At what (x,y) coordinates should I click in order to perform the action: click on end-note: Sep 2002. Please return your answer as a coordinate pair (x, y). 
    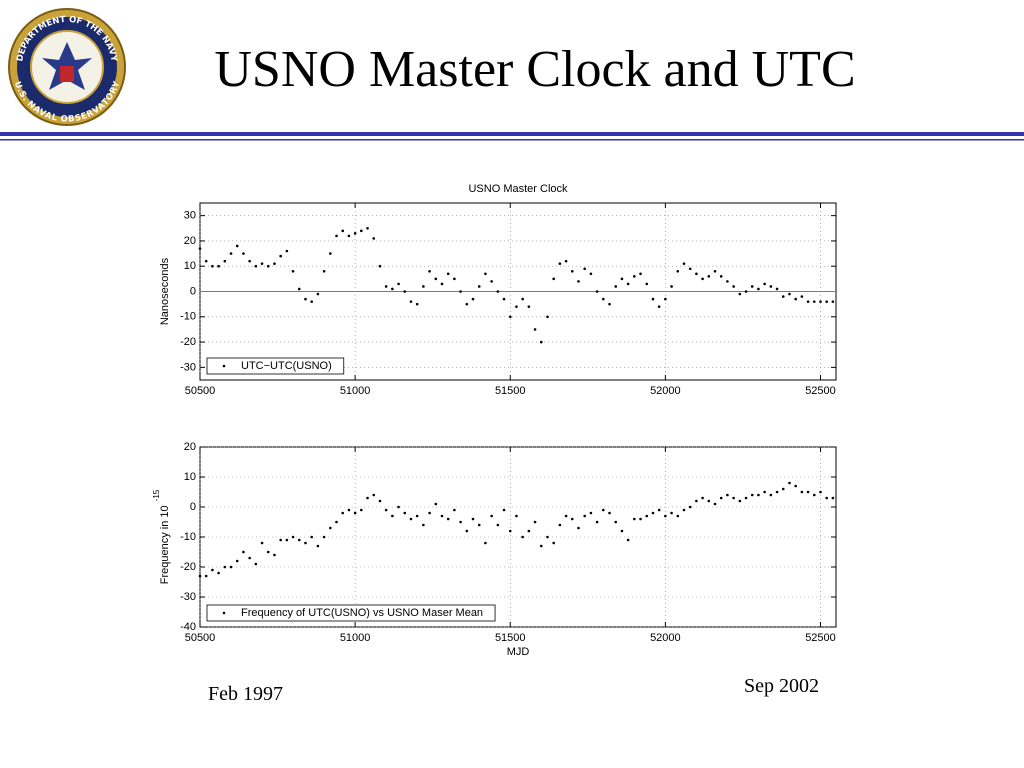
    Looking at the image, I should click on (781, 686).